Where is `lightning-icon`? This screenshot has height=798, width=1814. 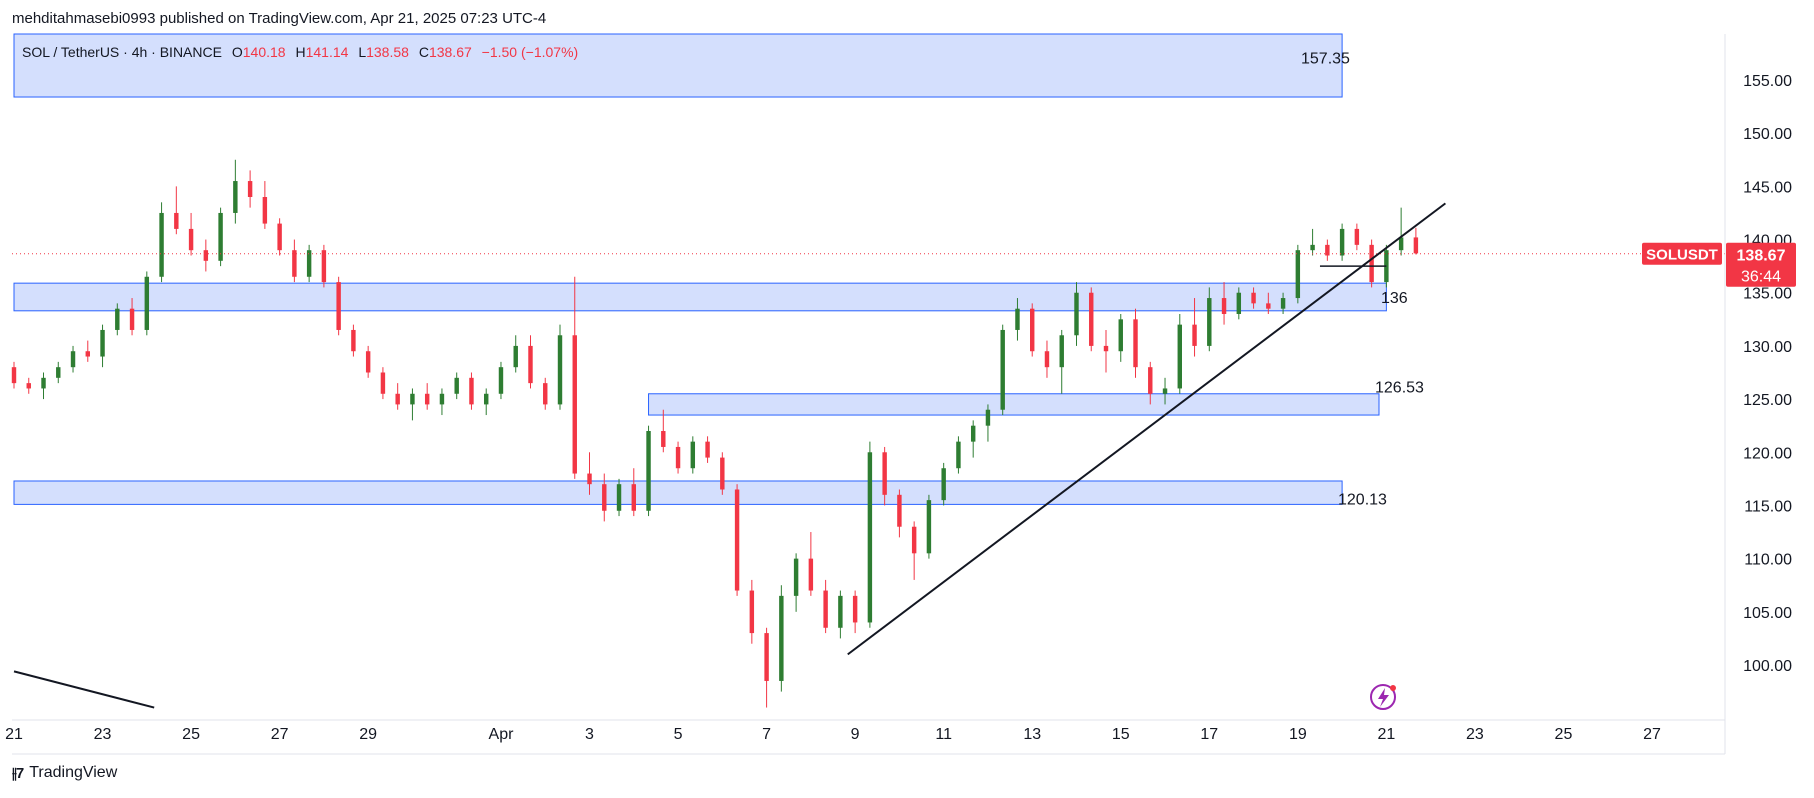 lightning-icon is located at coordinates (1383, 697).